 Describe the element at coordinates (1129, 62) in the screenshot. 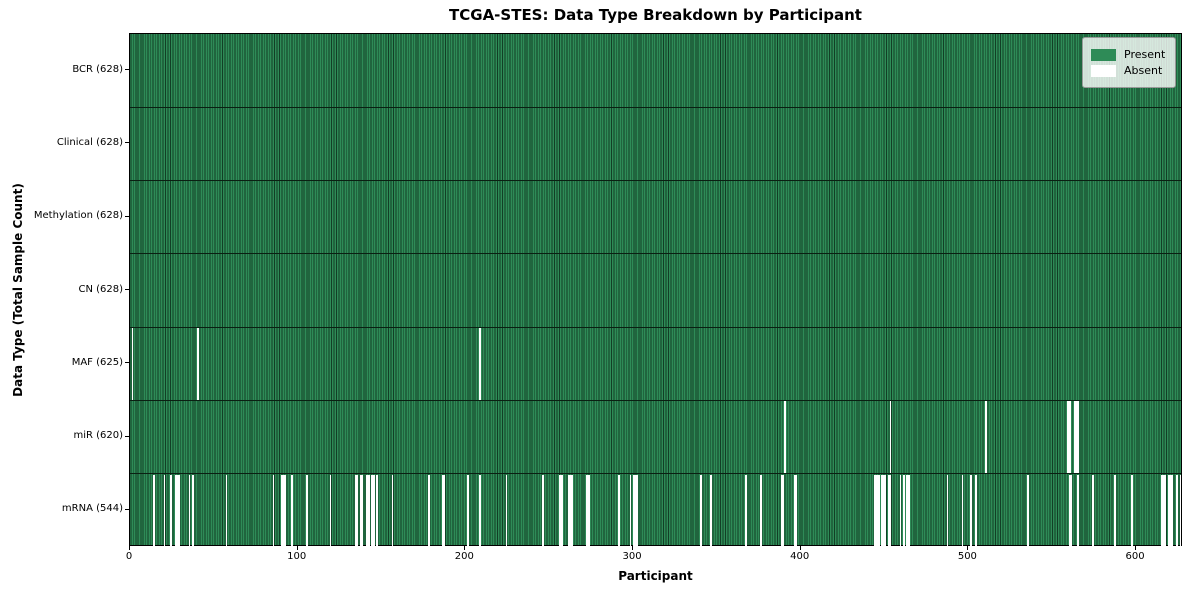

I see `legend: Present Absent` at that location.